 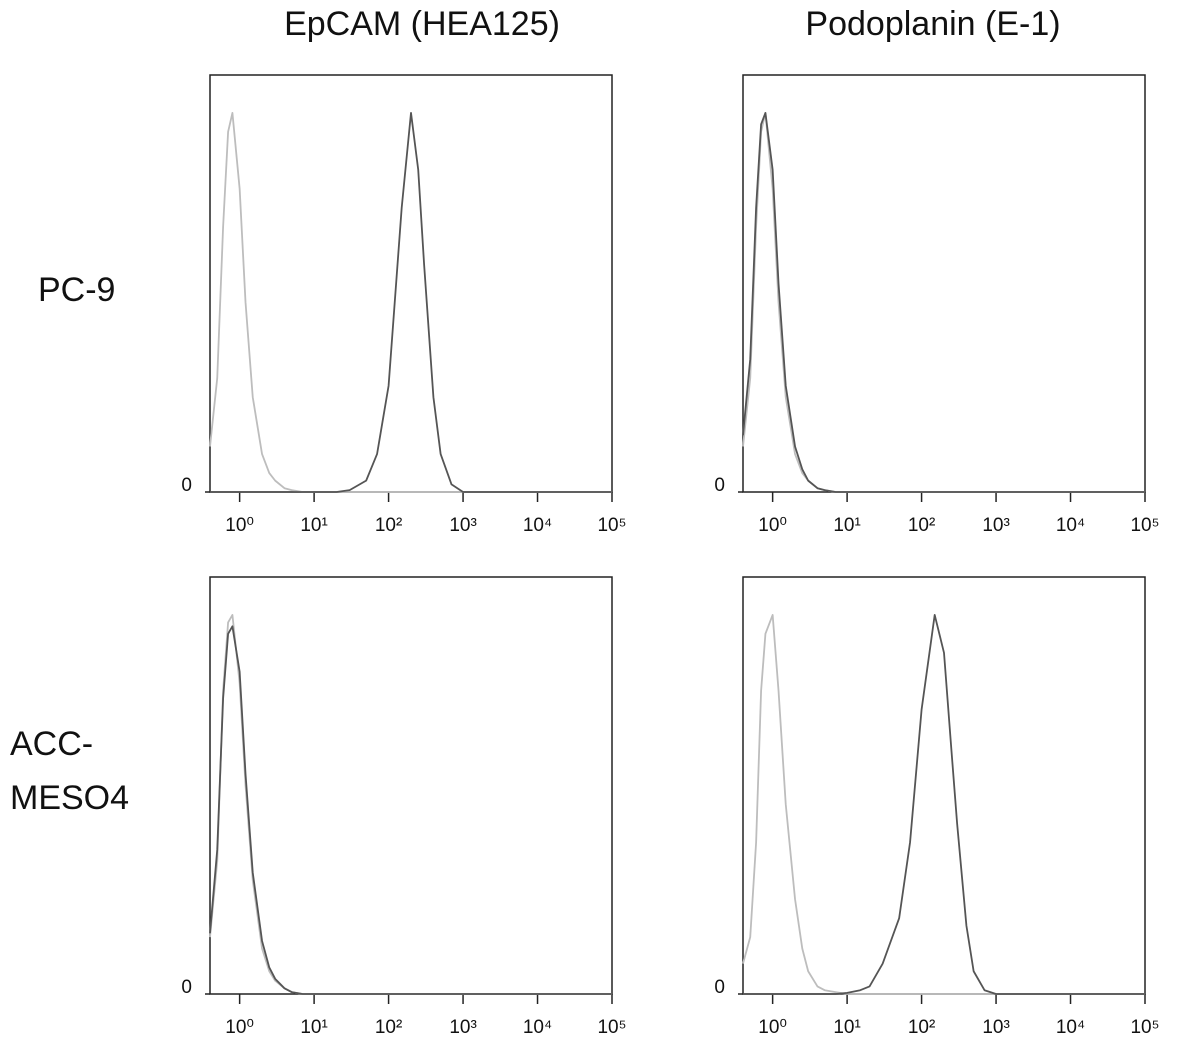 I want to click on row-label: MESO4, so click(x=69, y=798).